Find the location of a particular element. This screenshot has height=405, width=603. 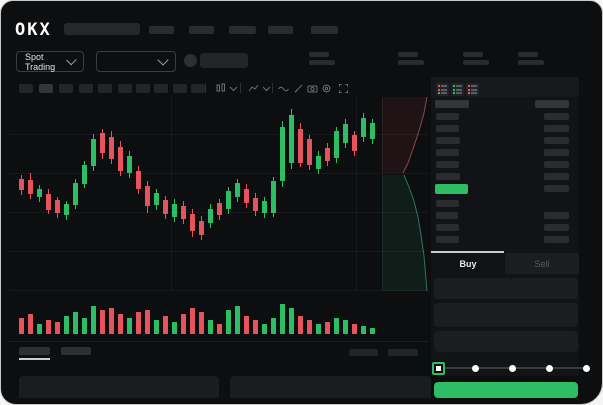

book-both-icon is located at coordinates (442, 89).